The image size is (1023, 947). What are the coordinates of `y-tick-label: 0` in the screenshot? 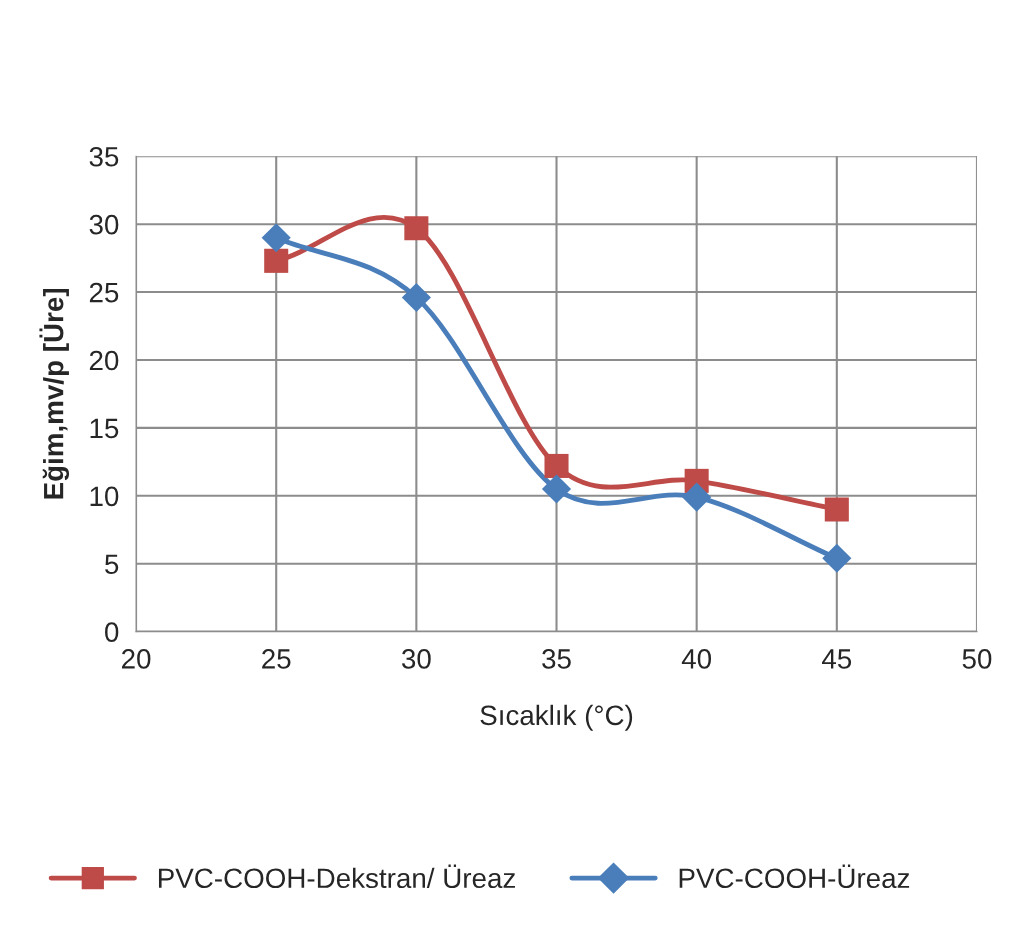 It's located at (112, 632).